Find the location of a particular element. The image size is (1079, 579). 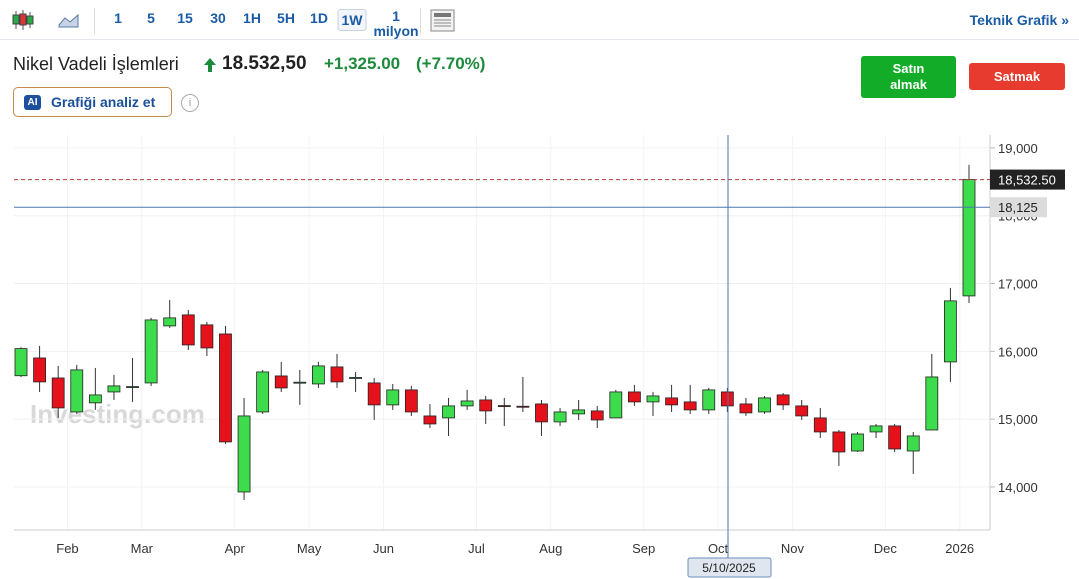

interval-button: 5 is located at coordinates (151, 18).